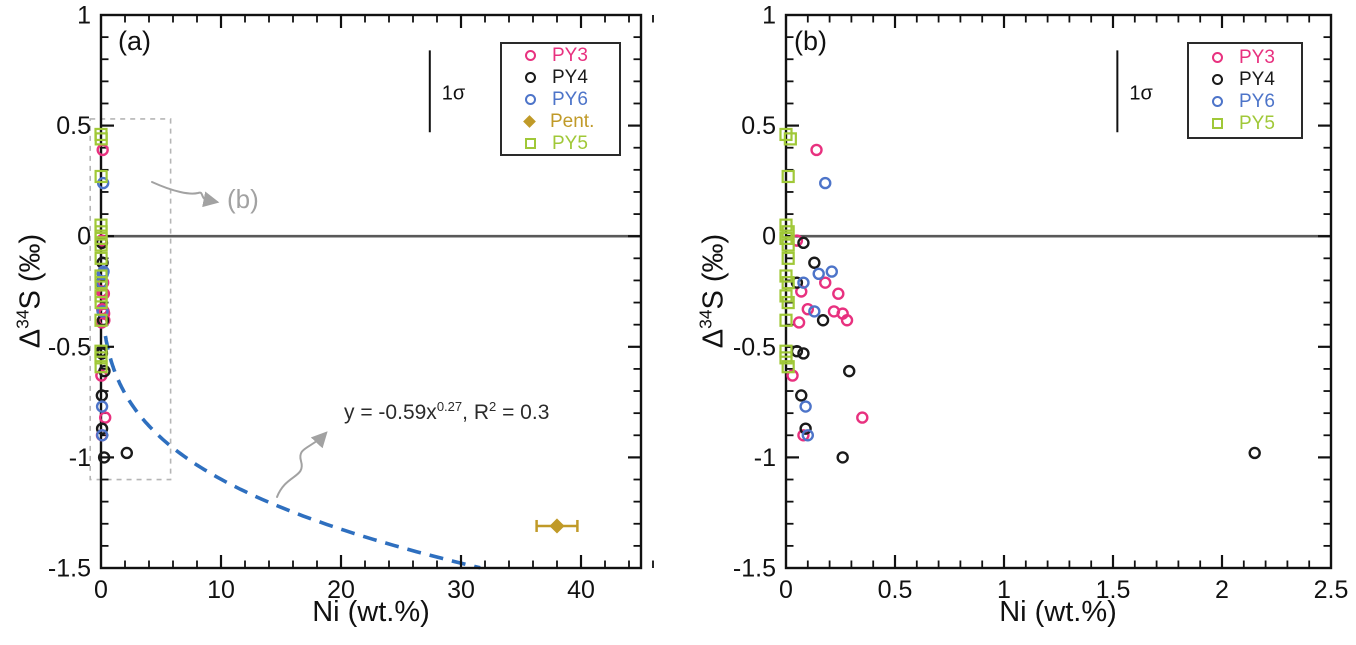 Image resolution: width=1356 pixels, height=645 pixels. What do you see at coordinates (371, 612) in the screenshot?
I see `panel-a-x-axis-title: Ni (wt.%)` at bounding box center [371, 612].